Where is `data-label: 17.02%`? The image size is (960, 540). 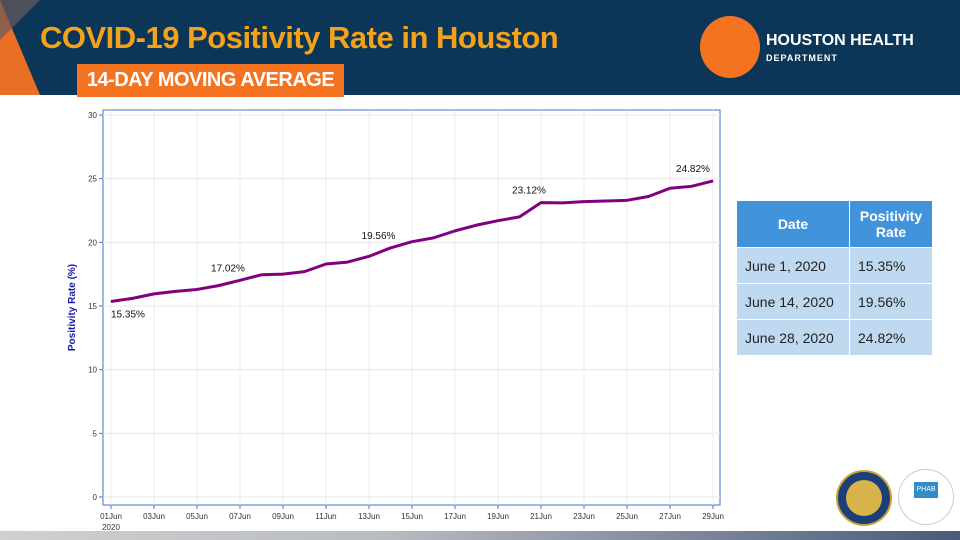 data-label: 17.02% is located at coordinates (228, 268).